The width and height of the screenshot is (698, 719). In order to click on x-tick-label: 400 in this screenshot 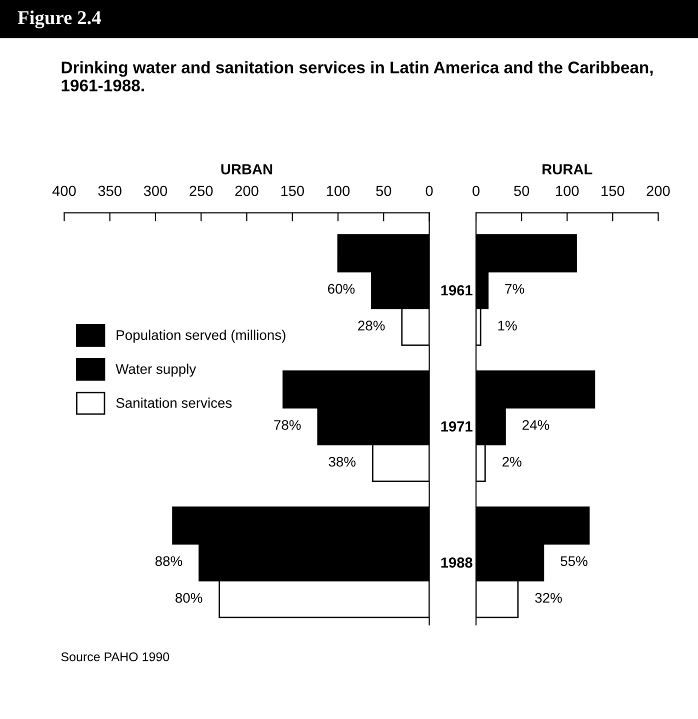, I will do `click(64, 191)`.